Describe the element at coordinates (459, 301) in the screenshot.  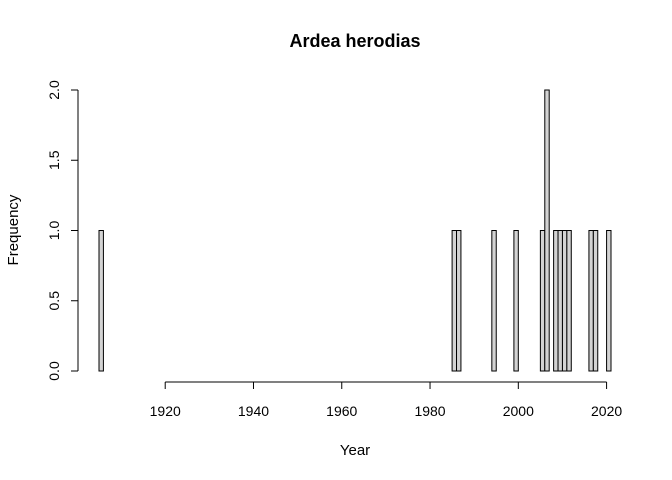
I see `histogram-bar-1986` at that location.